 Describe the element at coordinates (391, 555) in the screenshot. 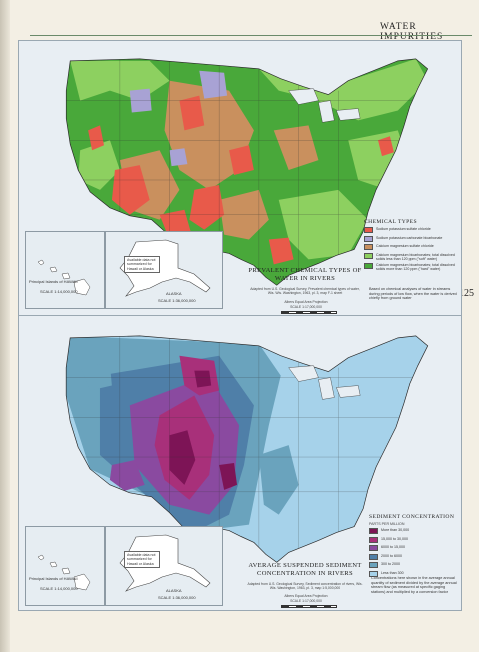

I see `legend-label: 2000 to 6000` at that location.